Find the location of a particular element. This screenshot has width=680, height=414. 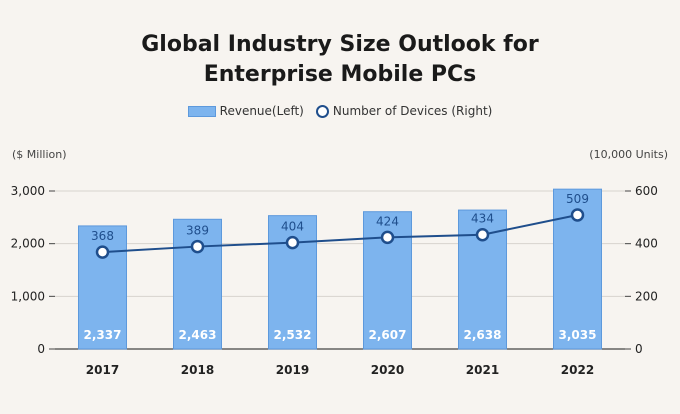

left-tick-label: 0 is located at coordinates (41, 349).